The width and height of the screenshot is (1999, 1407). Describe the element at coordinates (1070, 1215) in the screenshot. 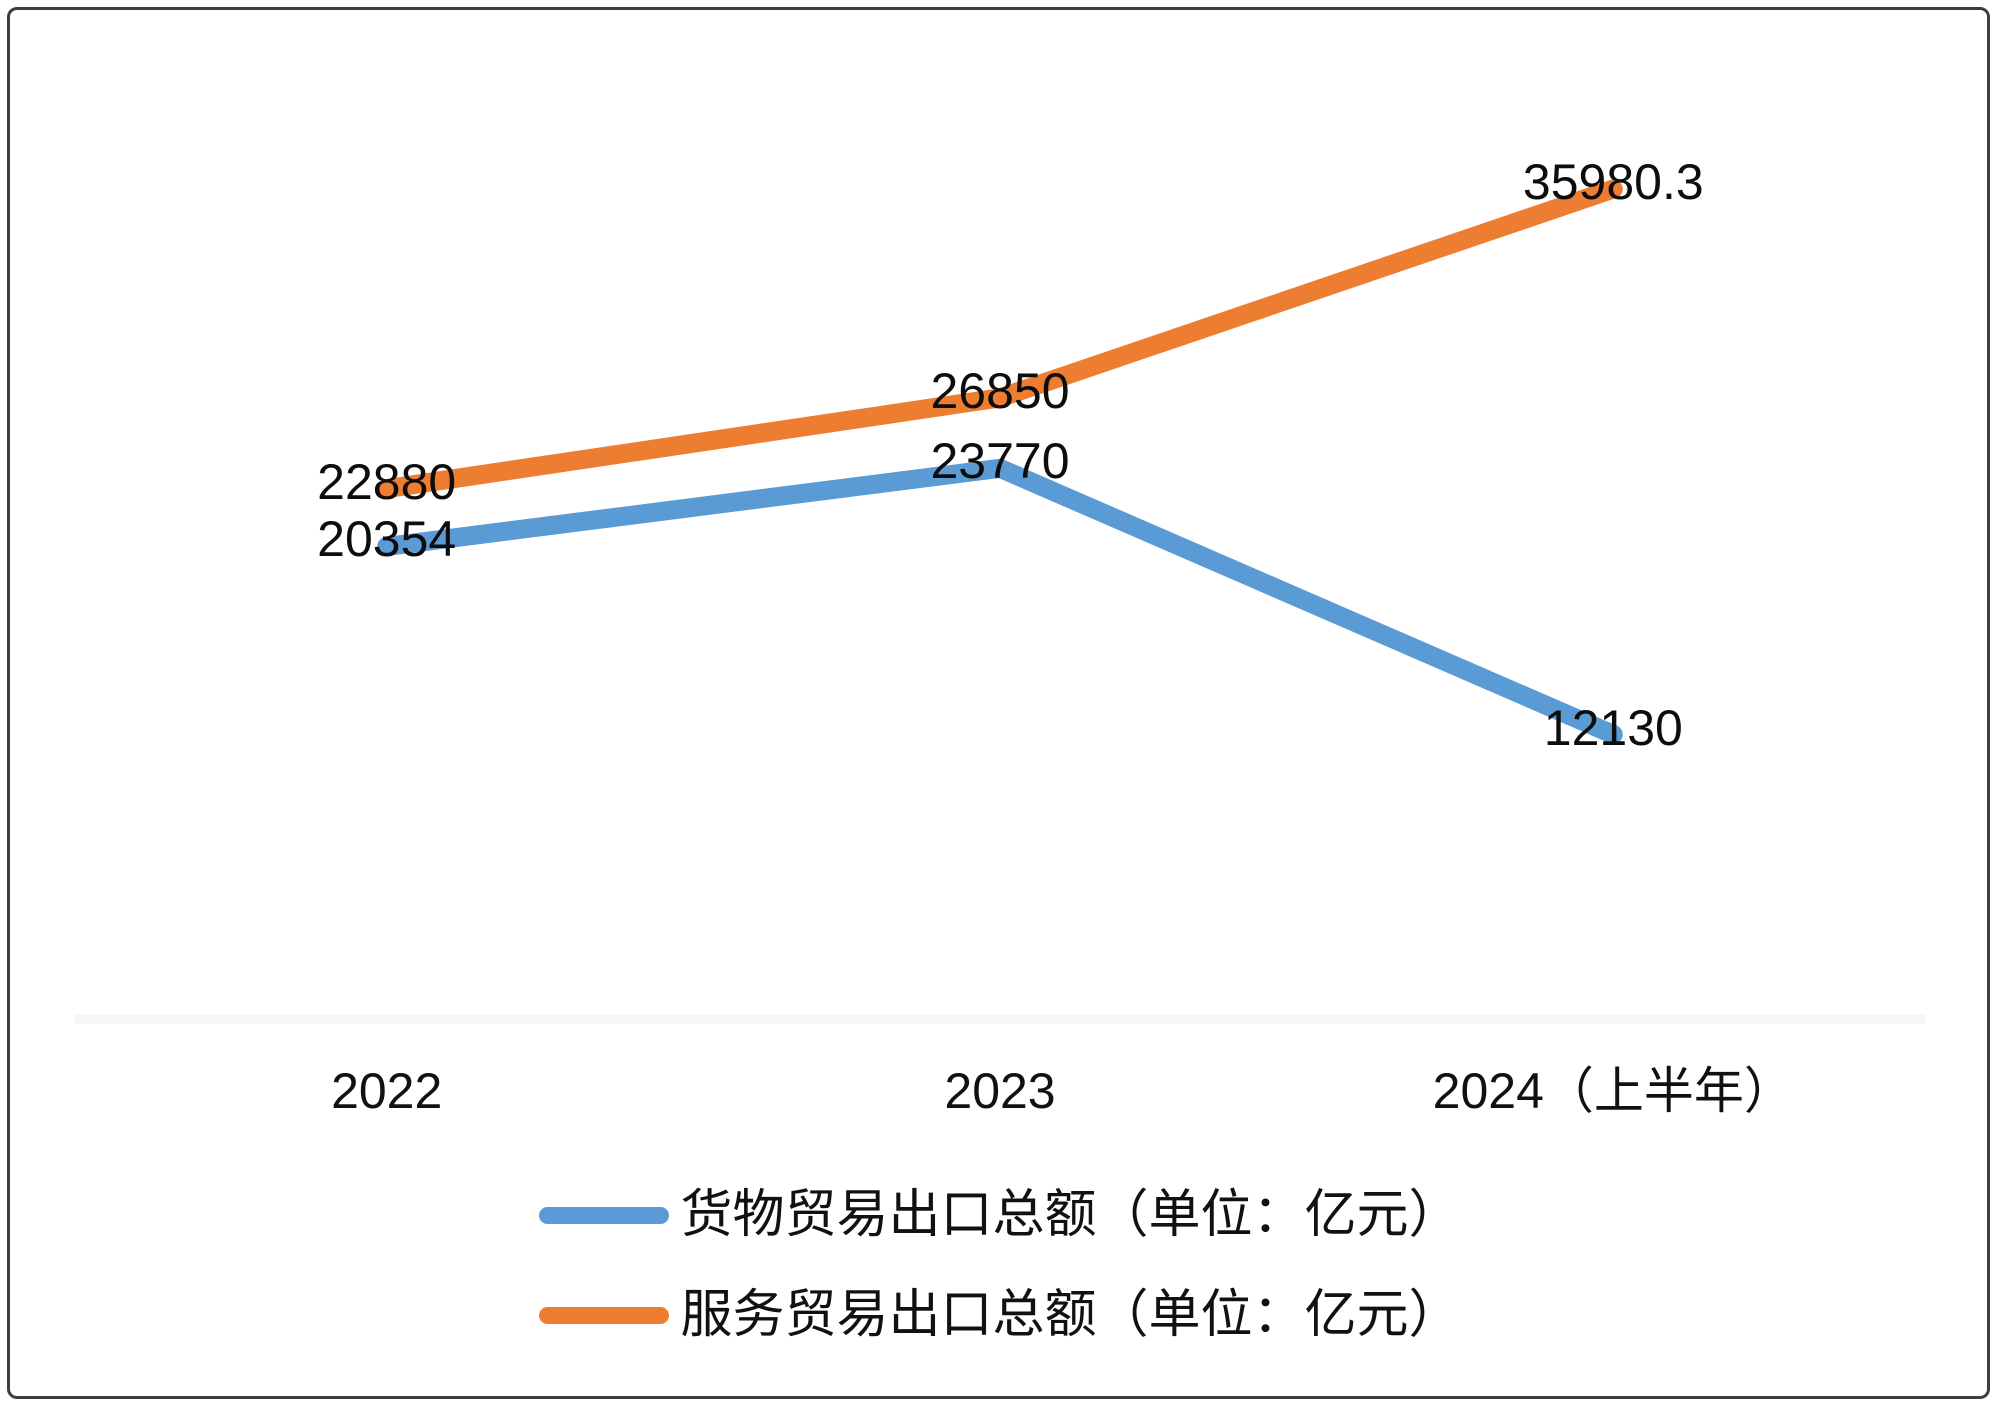

I see `legend-label-goods-trade: 货物贸易出口总额（单位：亿元）` at that location.